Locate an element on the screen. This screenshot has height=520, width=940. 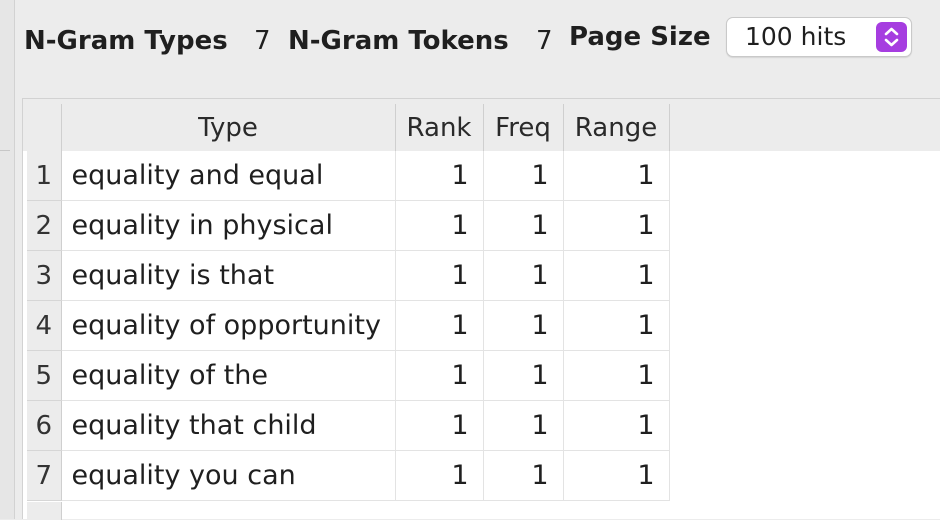
ngram-types-value: 7 is located at coordinates (262, 41).